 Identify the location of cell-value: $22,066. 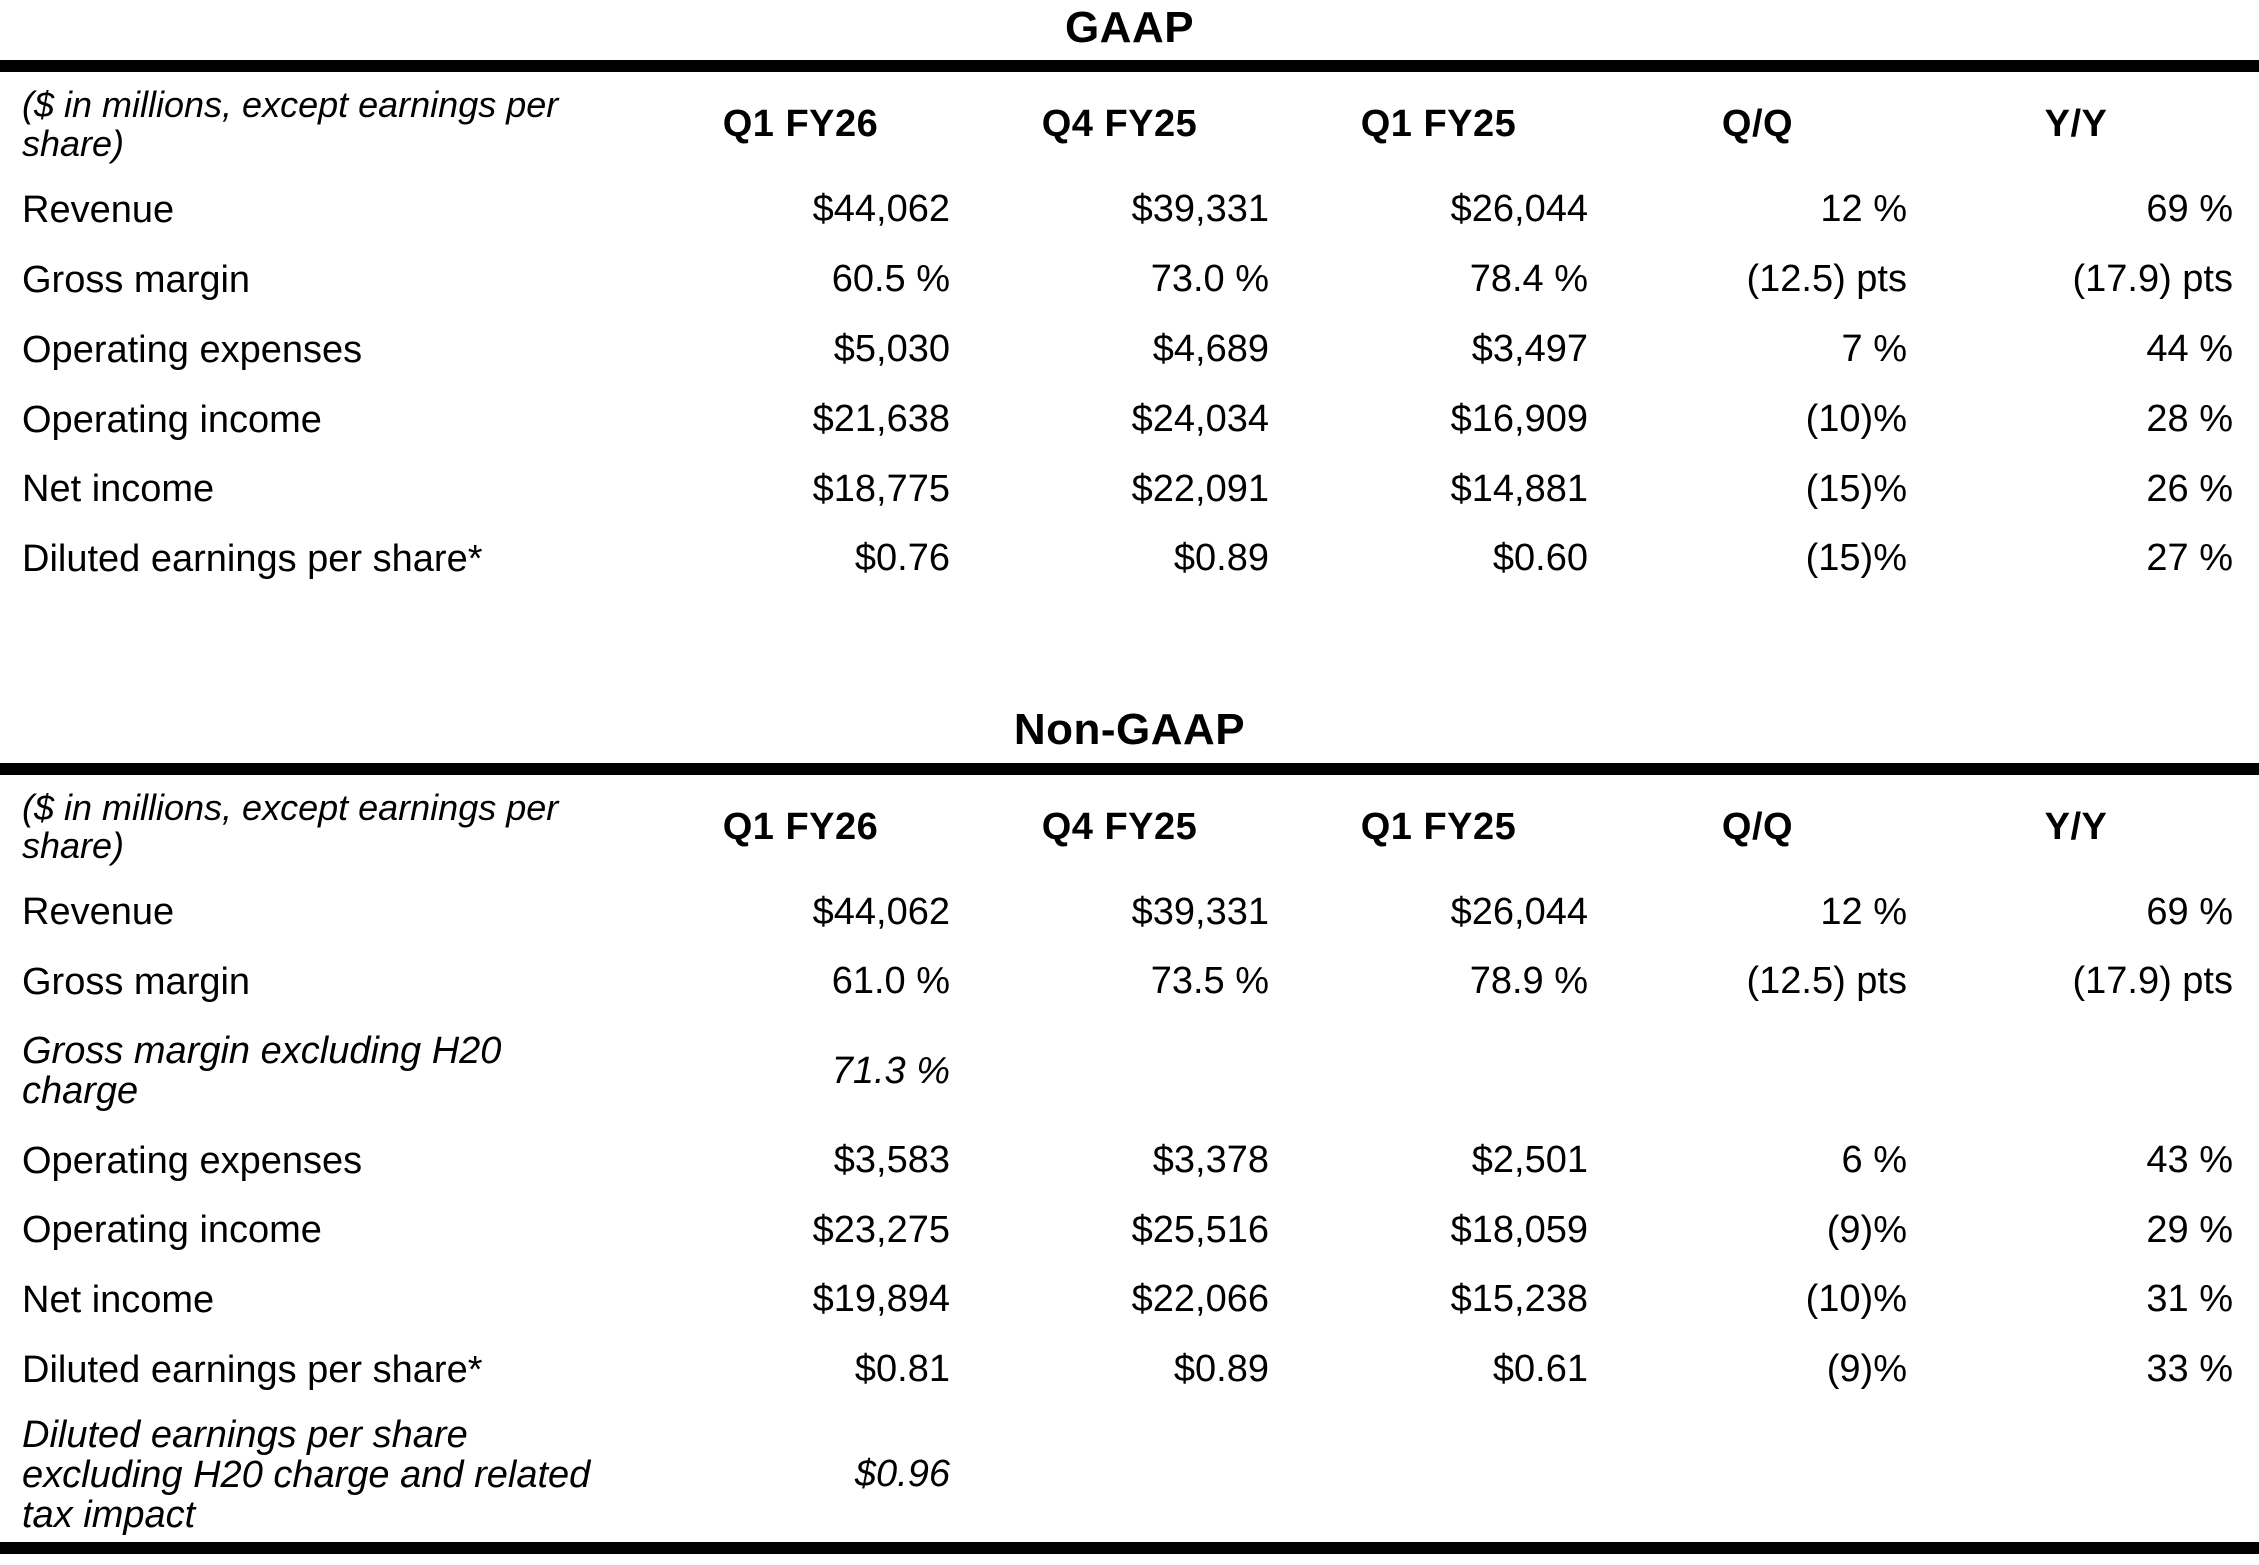
(1200, 1299).